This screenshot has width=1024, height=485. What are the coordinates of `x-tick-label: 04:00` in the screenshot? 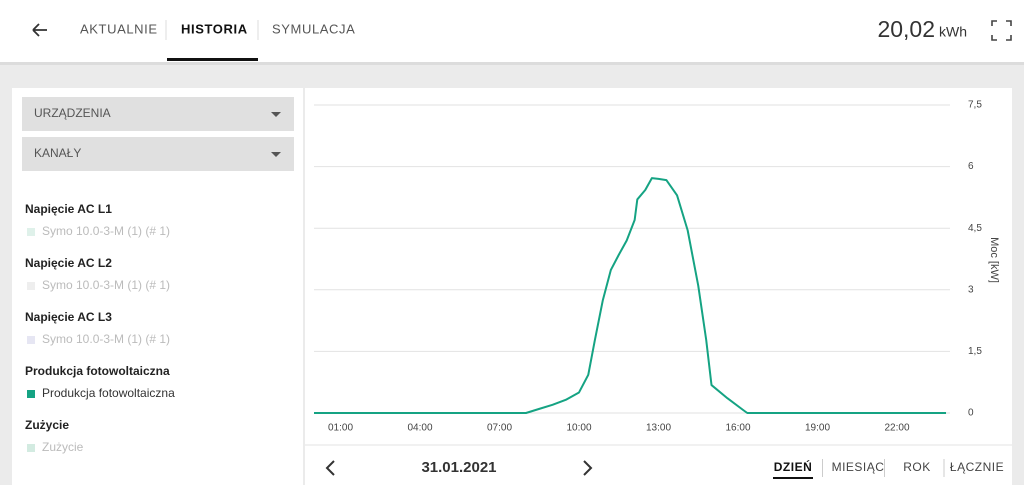 It's located at (419, 428).